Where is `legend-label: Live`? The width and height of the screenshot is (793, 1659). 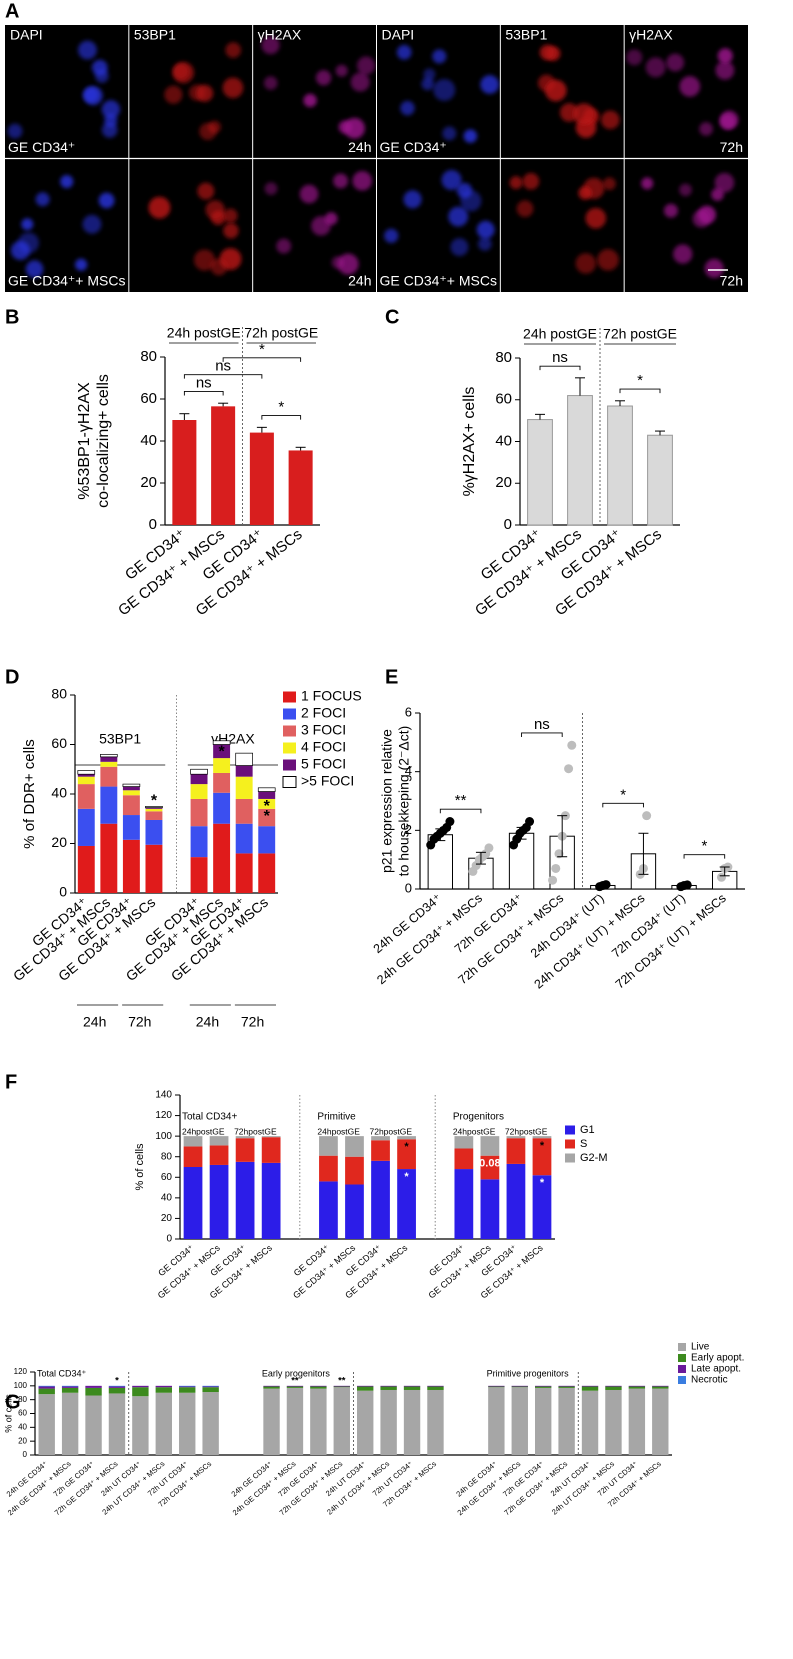 legend-label: Live is located at coordinates (700, 1347).